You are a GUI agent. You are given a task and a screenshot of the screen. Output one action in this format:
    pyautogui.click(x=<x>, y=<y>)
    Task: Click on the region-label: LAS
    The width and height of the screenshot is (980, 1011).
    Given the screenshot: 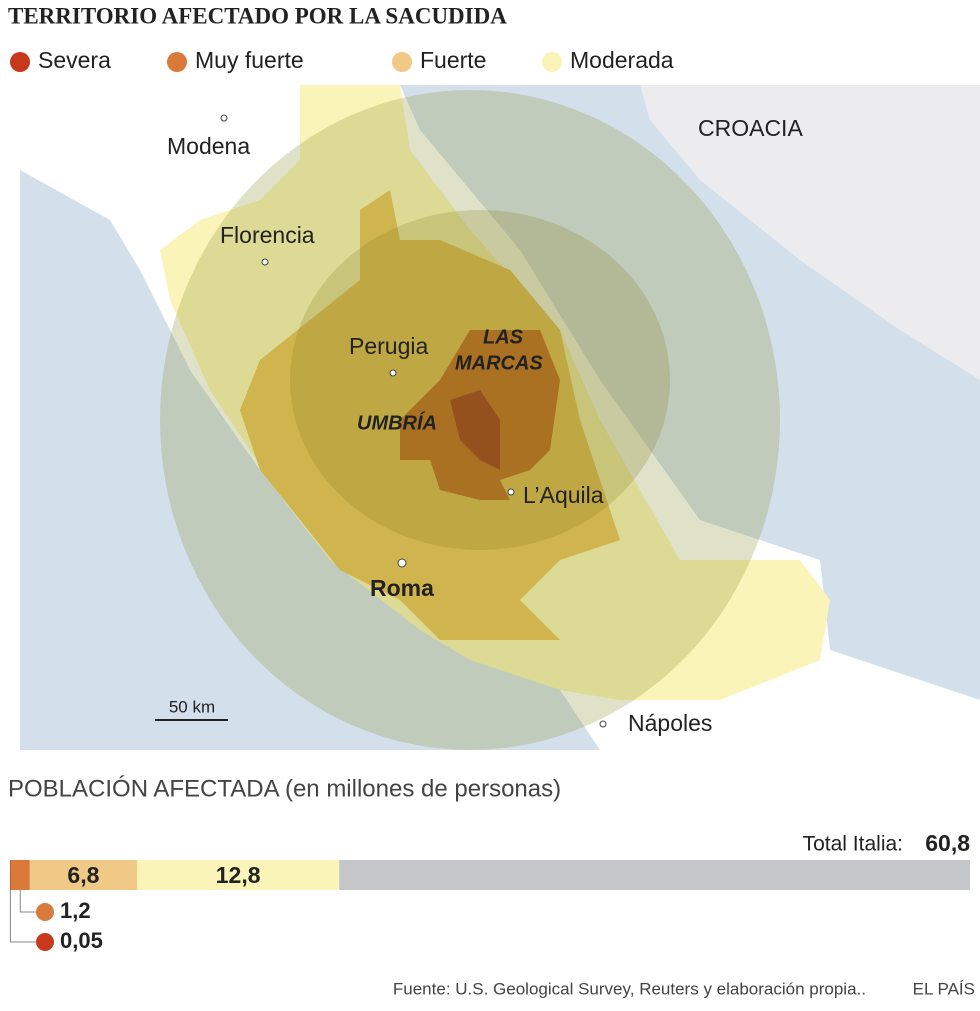 What is the action you would take?
    pyautogui.click(x=503, y=337)
    